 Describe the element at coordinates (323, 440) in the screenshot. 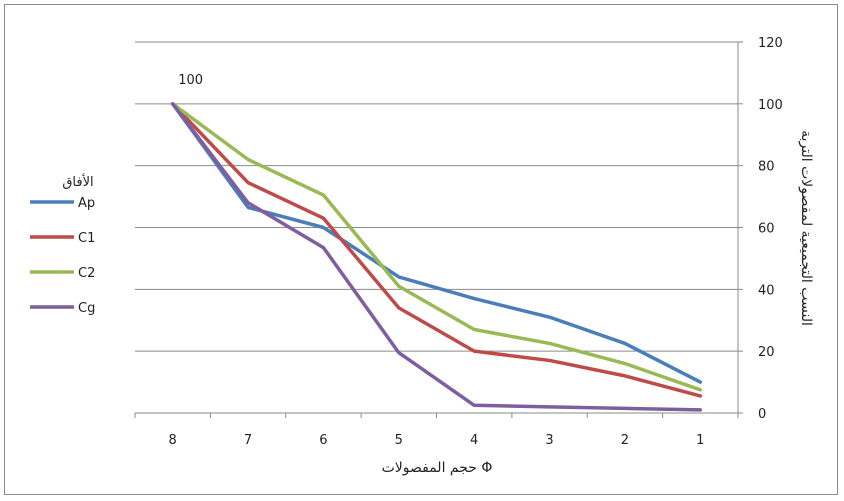

I see `x-tick-label: 6` at that location.